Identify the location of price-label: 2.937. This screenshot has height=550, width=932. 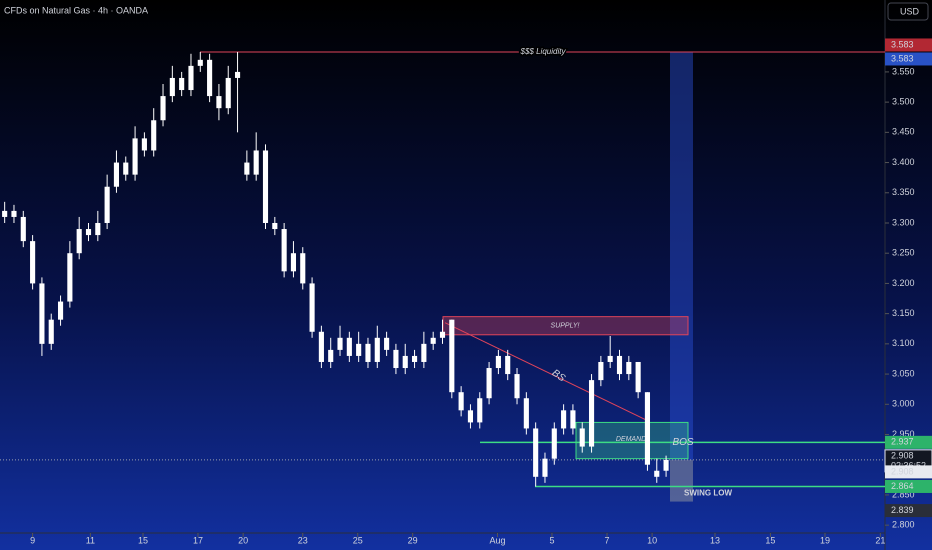
(902, 442).